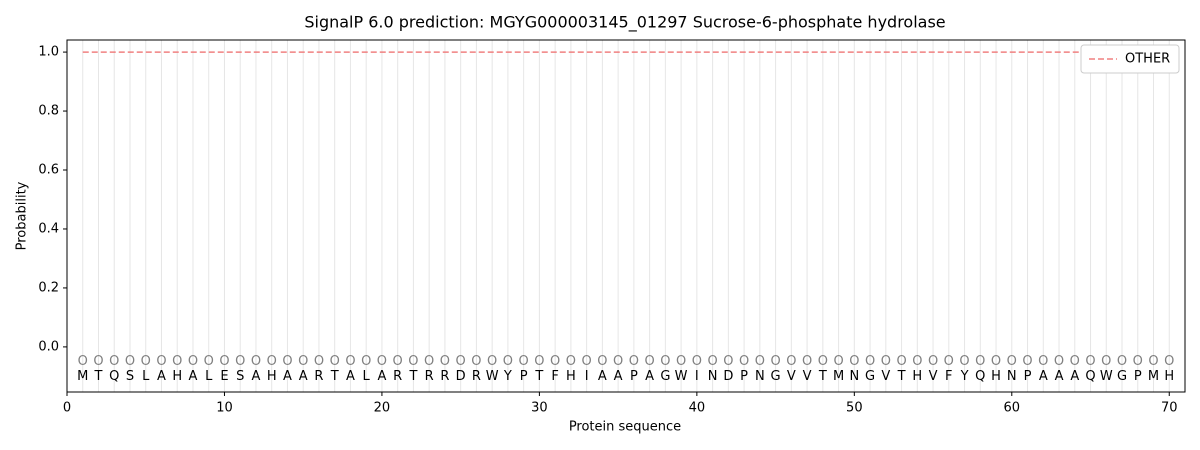 The width and height of the screenshot is (1200, 450). I want to click on y-tick-label: 0.2, so click(48, 287).